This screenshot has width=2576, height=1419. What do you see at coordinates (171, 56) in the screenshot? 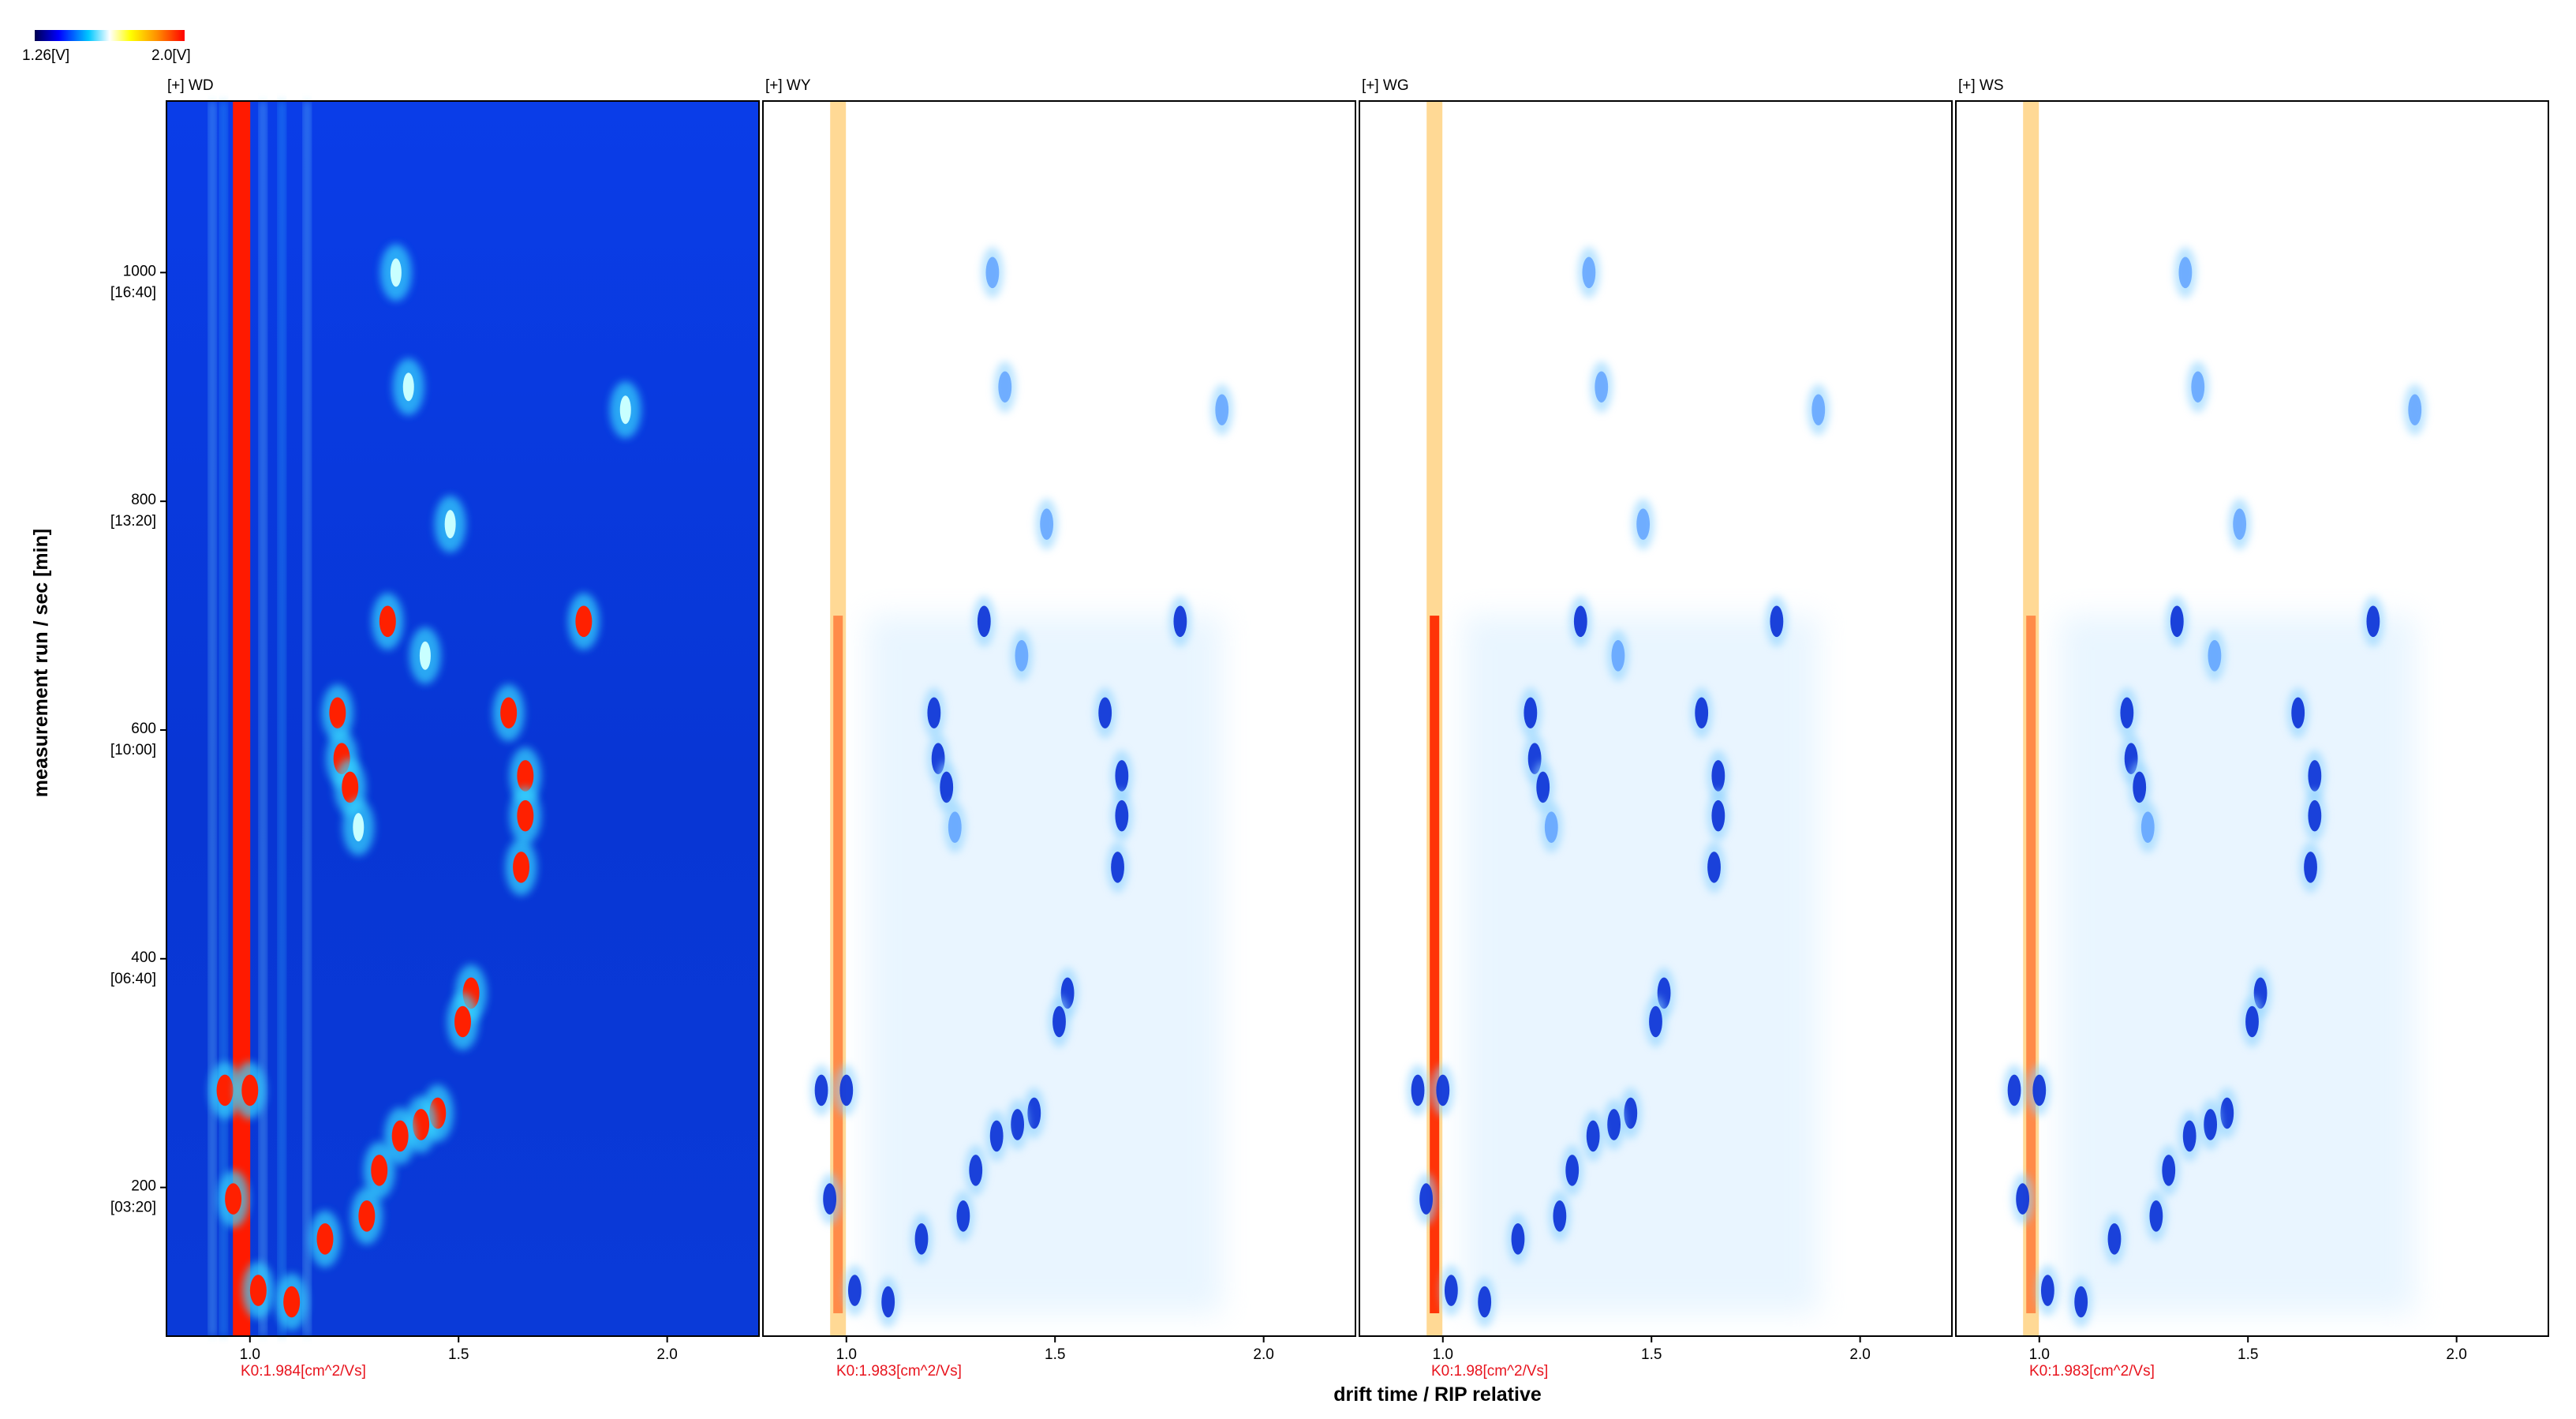
I see `color-scale-max-label: 2.0[V]` at bounding box center [171, 56].